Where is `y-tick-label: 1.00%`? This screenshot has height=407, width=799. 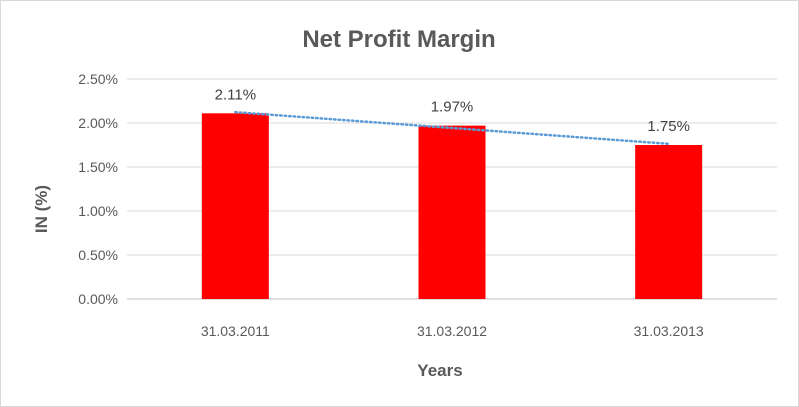
y-tick-label: 1.00% is located at coordinates (98, 211).